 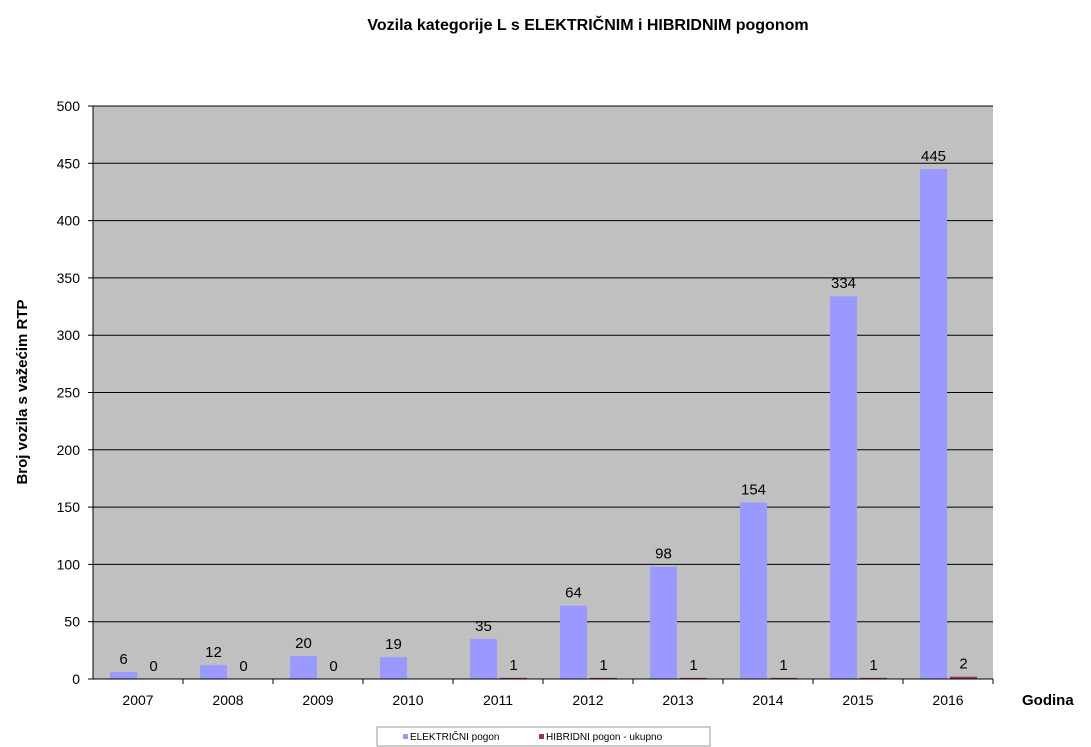 I want to click on y-tick-label-250: 250, so click(x=69, y=393).